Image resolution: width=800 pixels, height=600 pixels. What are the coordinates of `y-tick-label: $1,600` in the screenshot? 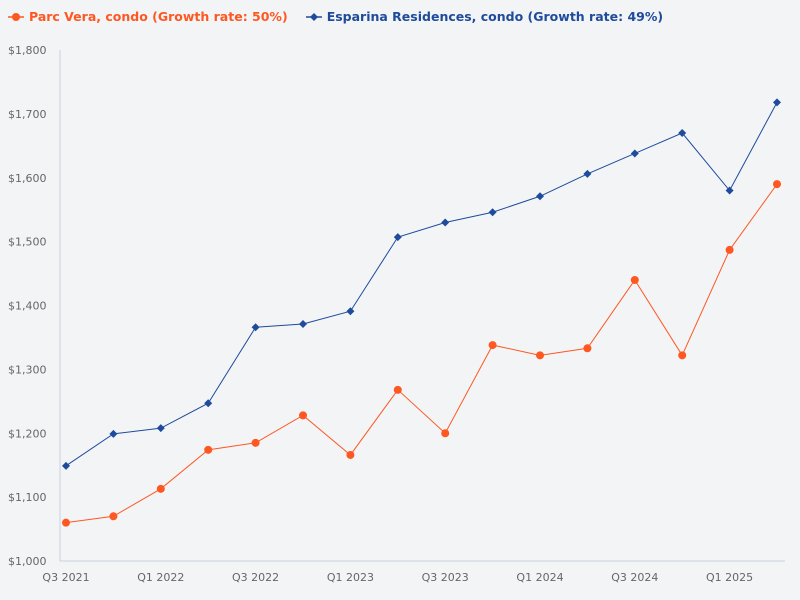 It's located at (27, 178).